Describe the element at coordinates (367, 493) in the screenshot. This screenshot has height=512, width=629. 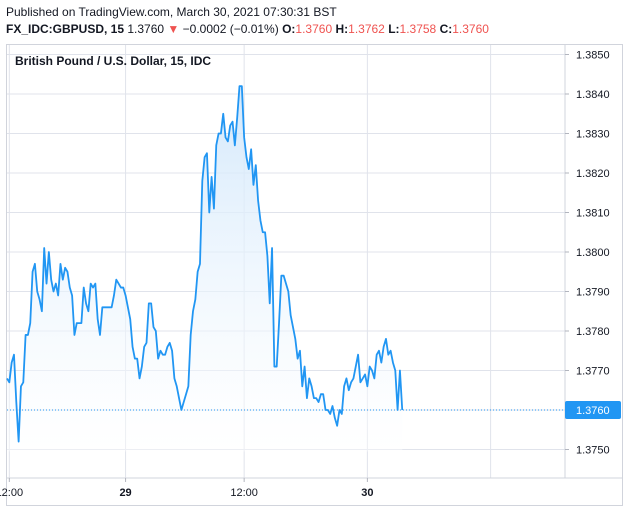
I see `x-tick-label: 30` at that location.